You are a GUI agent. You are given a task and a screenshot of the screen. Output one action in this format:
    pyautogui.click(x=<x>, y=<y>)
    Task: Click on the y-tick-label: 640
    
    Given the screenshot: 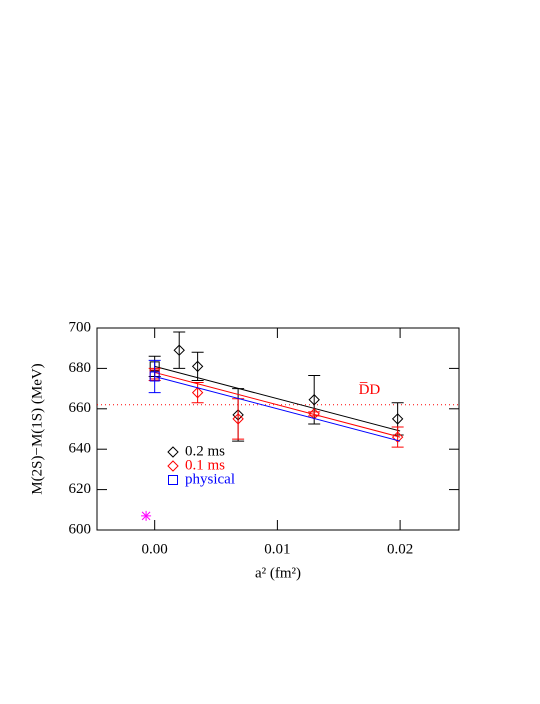 What is the action you would take?
    pyautogui.click(x=80, y=449)
    